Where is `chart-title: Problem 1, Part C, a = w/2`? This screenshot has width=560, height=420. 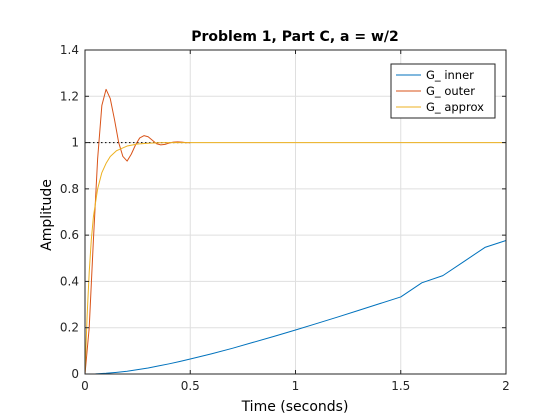
chart-title: Problem 1, Part C, a = w/2 is located at coordinates (294, 37).